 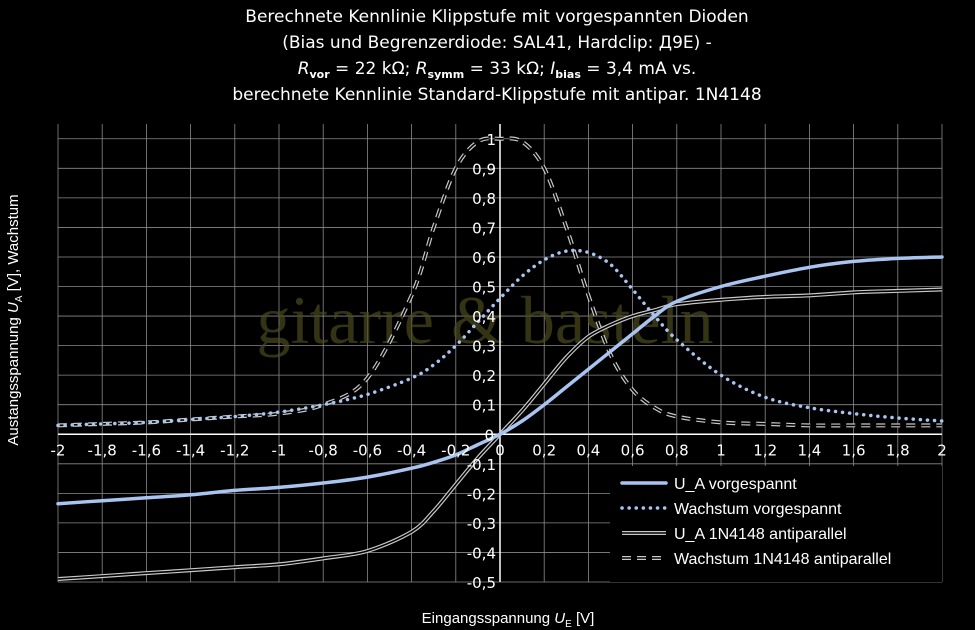 I want to click on legend-label-3: Wachstum 1N4148 antiparallel, so click(x=782, y=559).